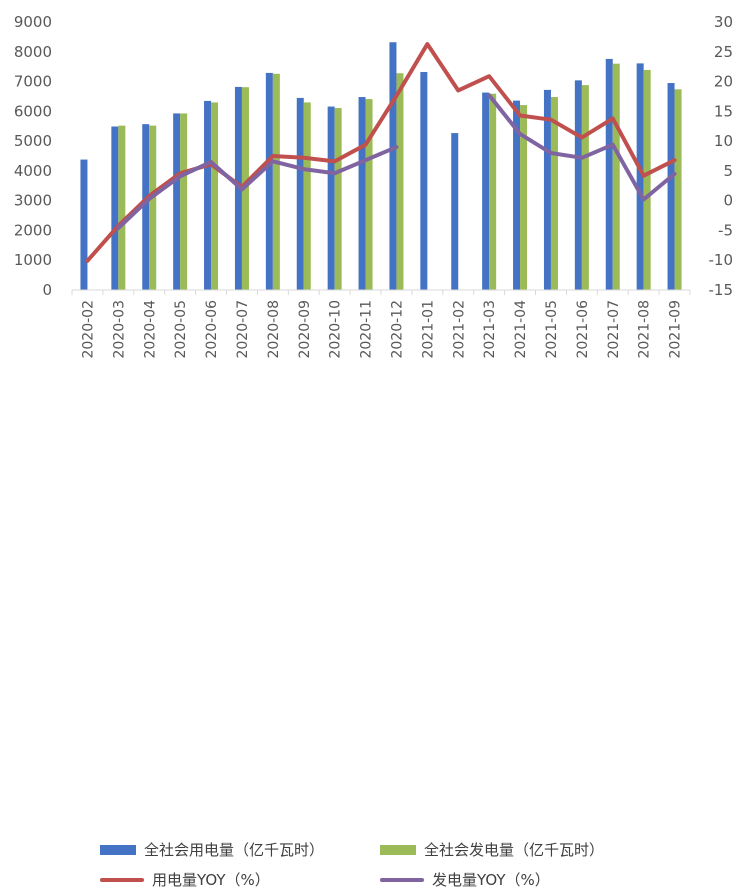  Describe the element at coordinates (723, 111) in the screenshot. I see `right-axis-tick-label: 15` at that location.